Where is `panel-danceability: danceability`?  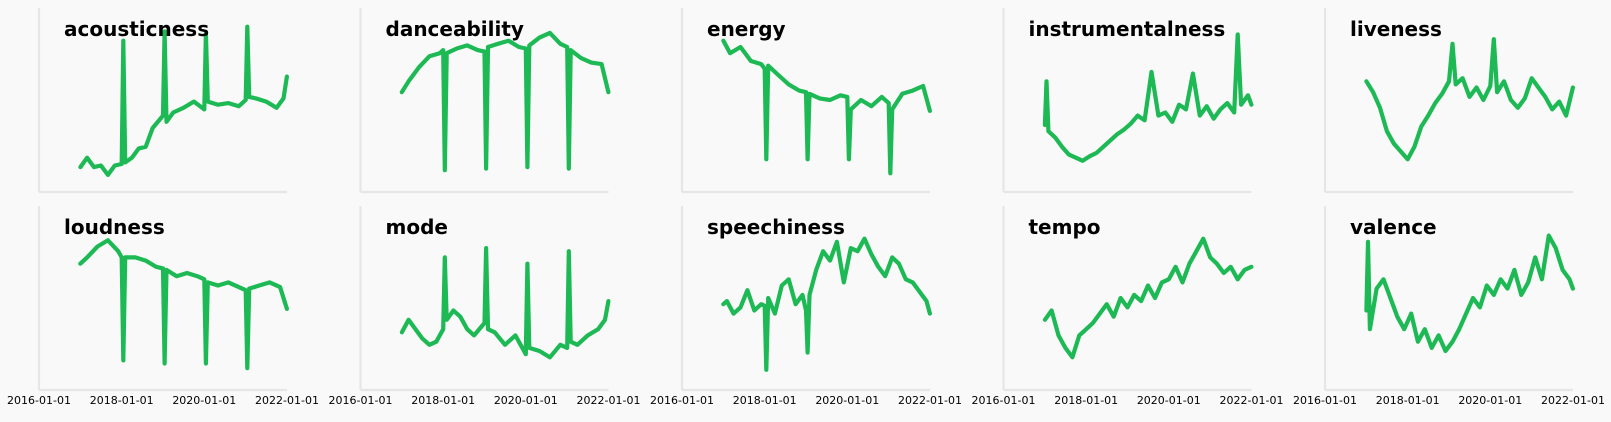 panel-danceability: danceability is located at coordinates (485, 101).